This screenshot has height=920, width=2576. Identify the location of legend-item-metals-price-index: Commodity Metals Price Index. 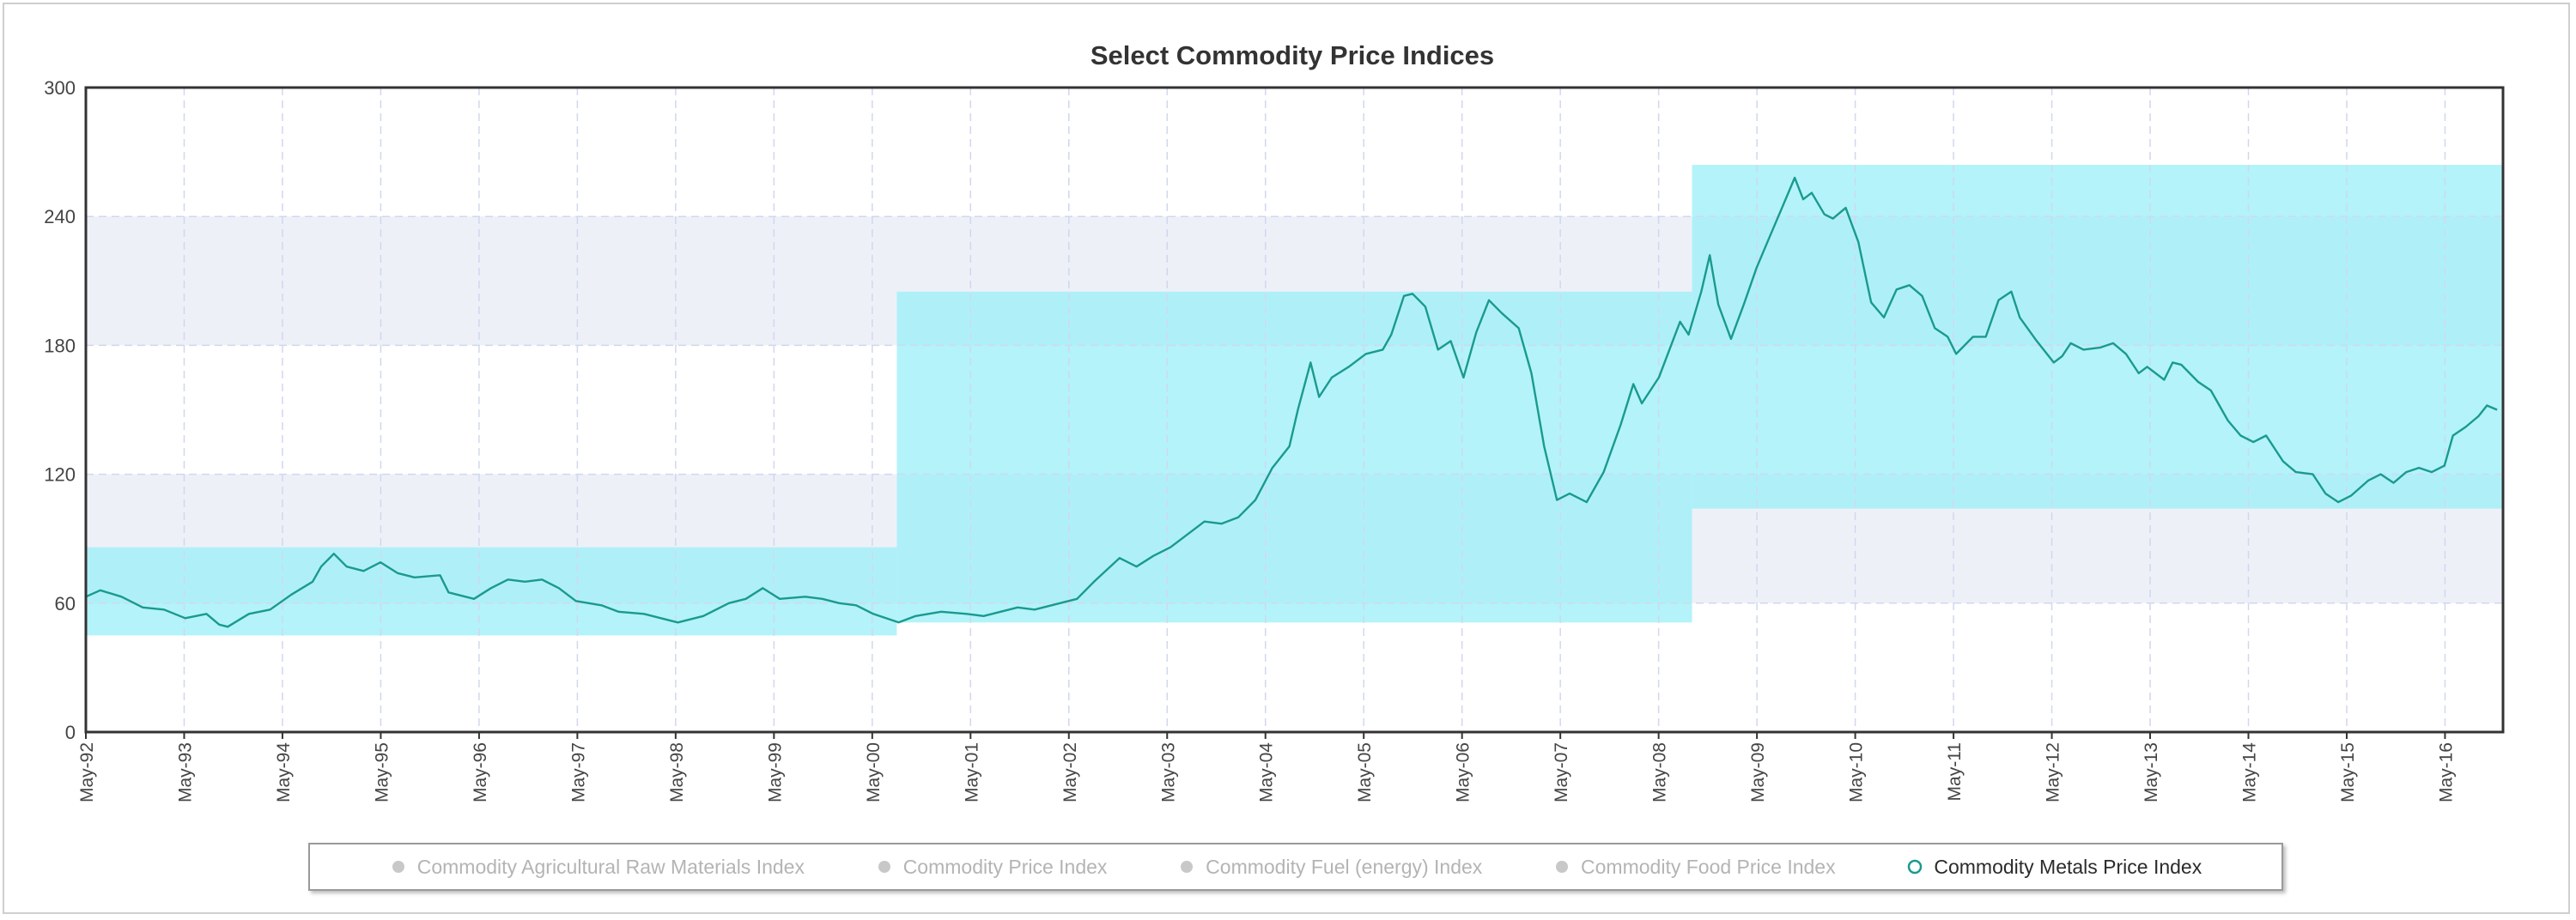
(2054, 867).